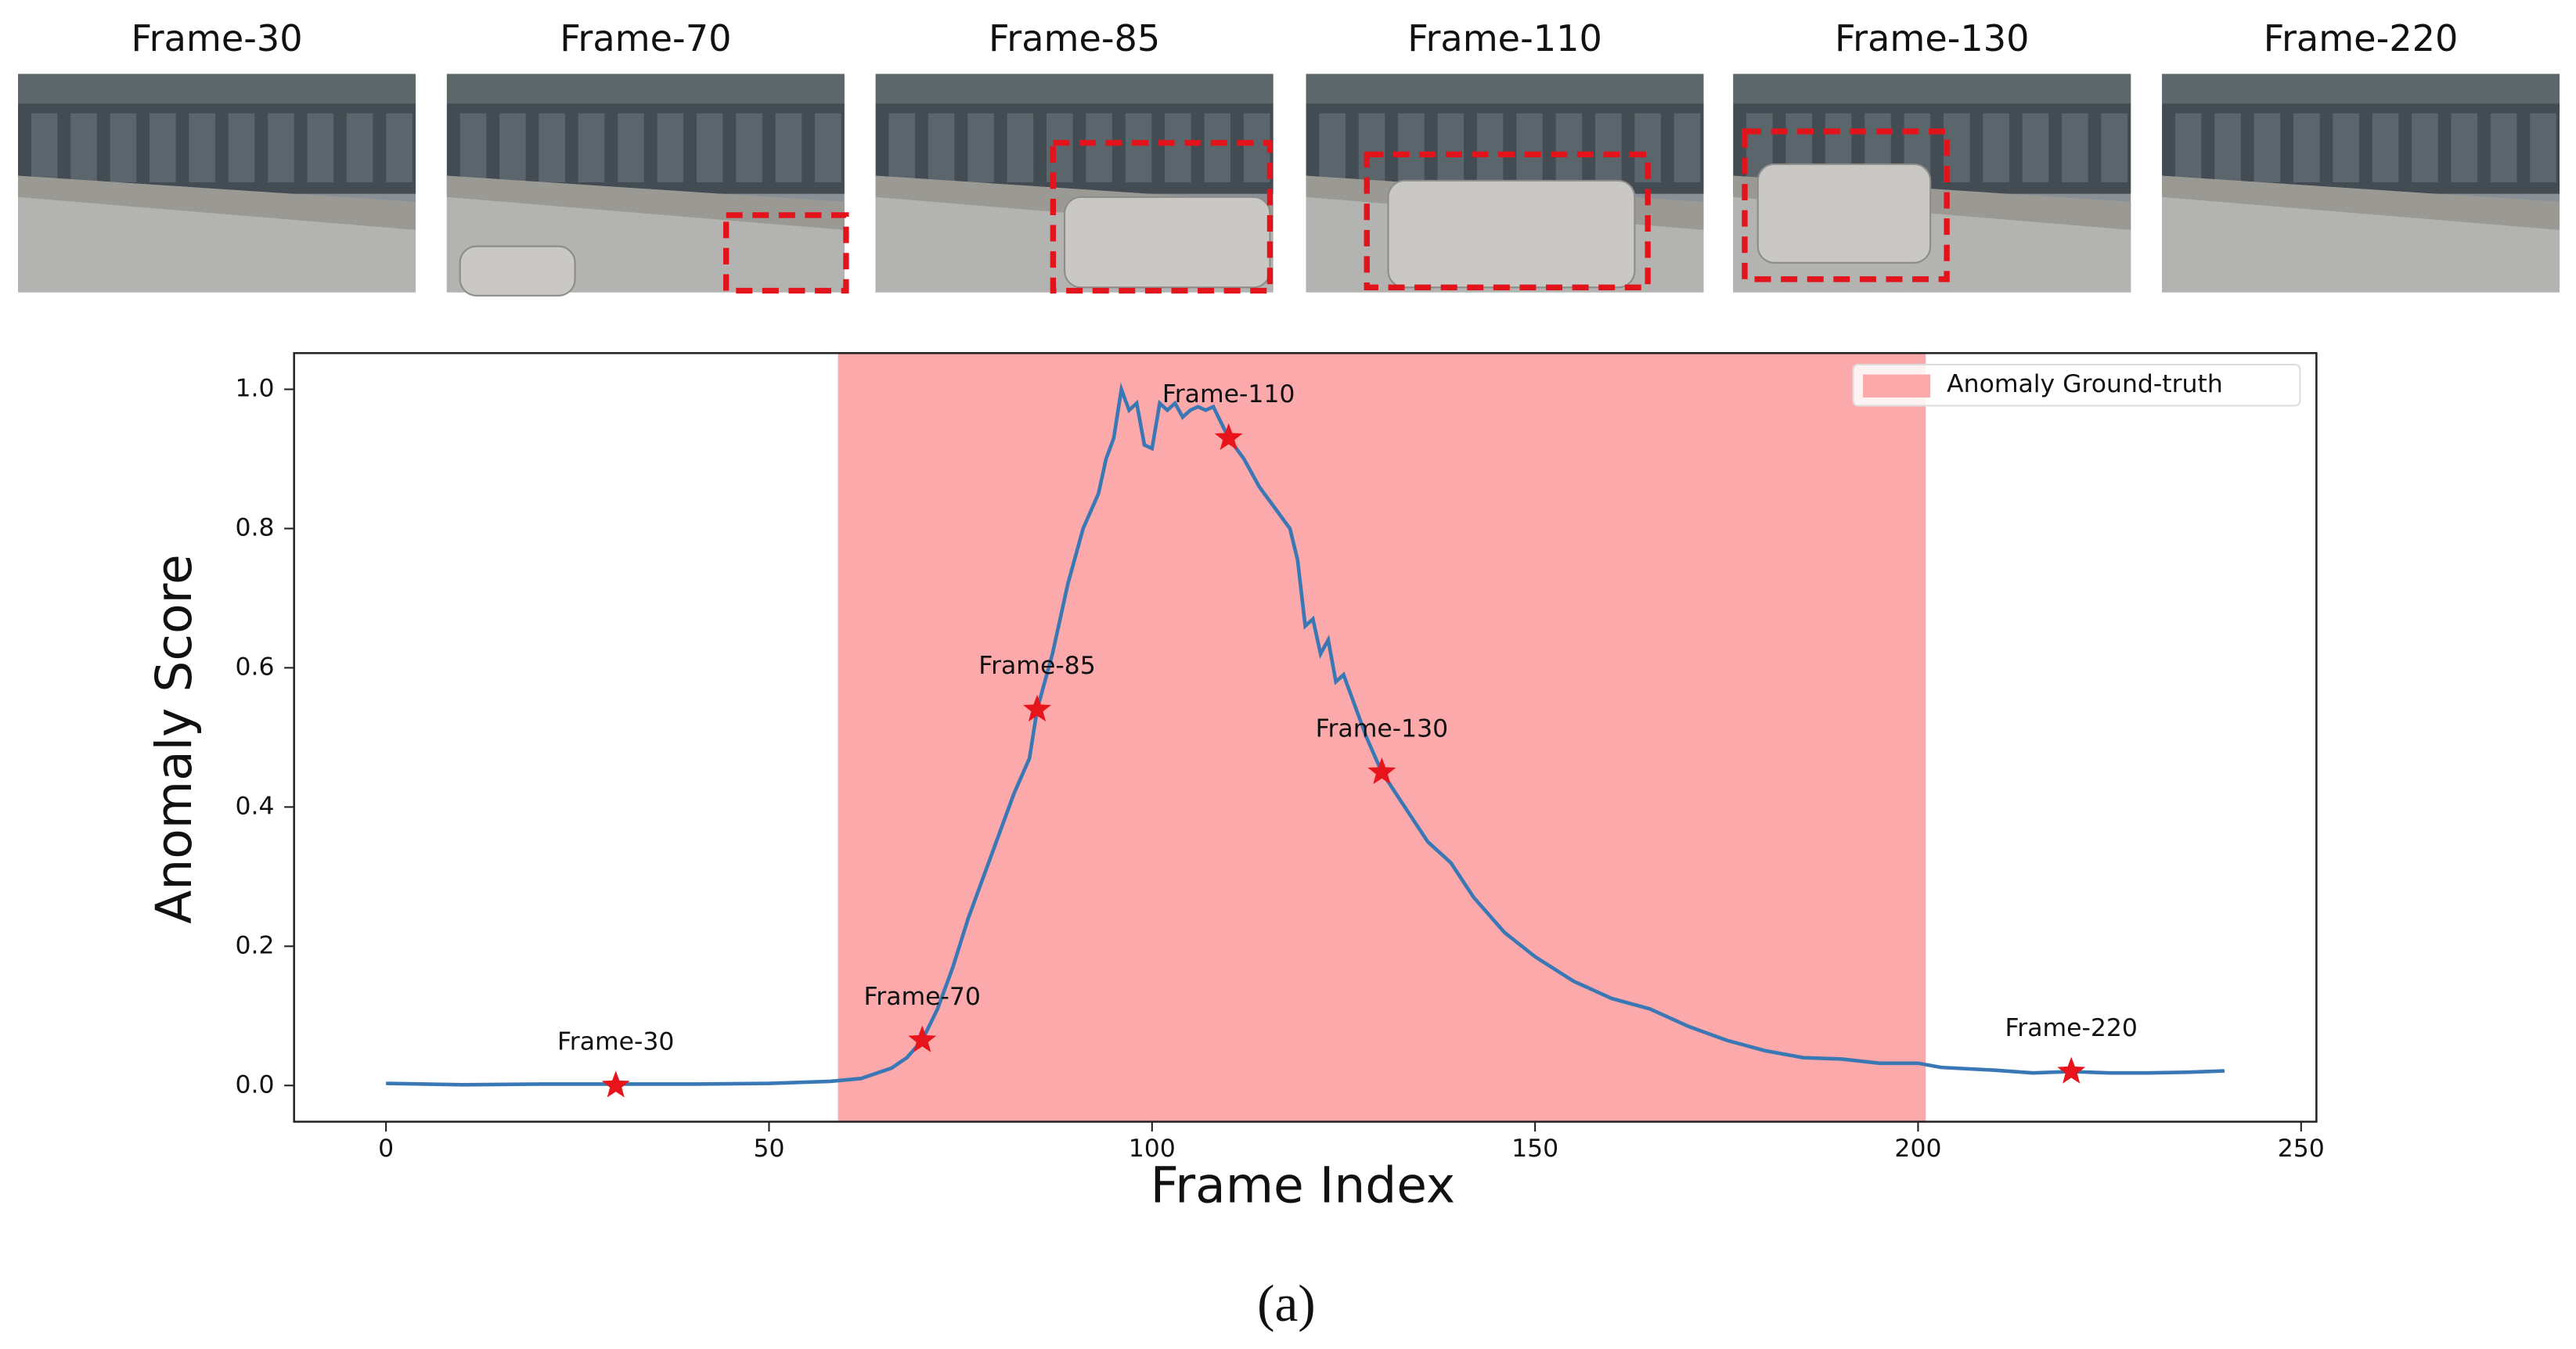 The image size is (2576, 1349). What do you see at coordinates (1917, 1149) in the screenshot?
I see `x-tick-label: 200` at bounding box center [1917, 1149].